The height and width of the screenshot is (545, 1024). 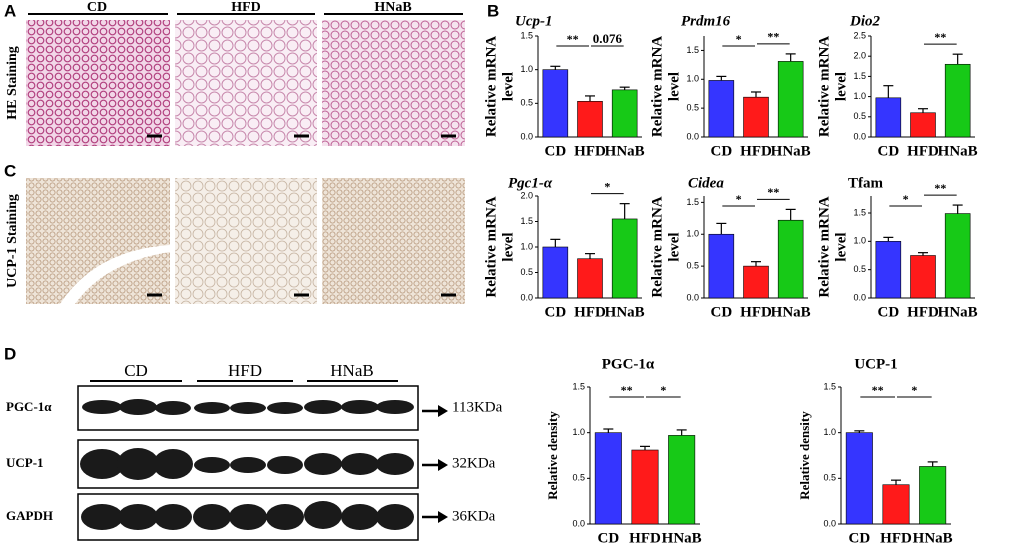 What do you see at coordinates (477, 407) in the screenshot?
I see `blot-size: 113KDa` at bounding box center [477, 407].